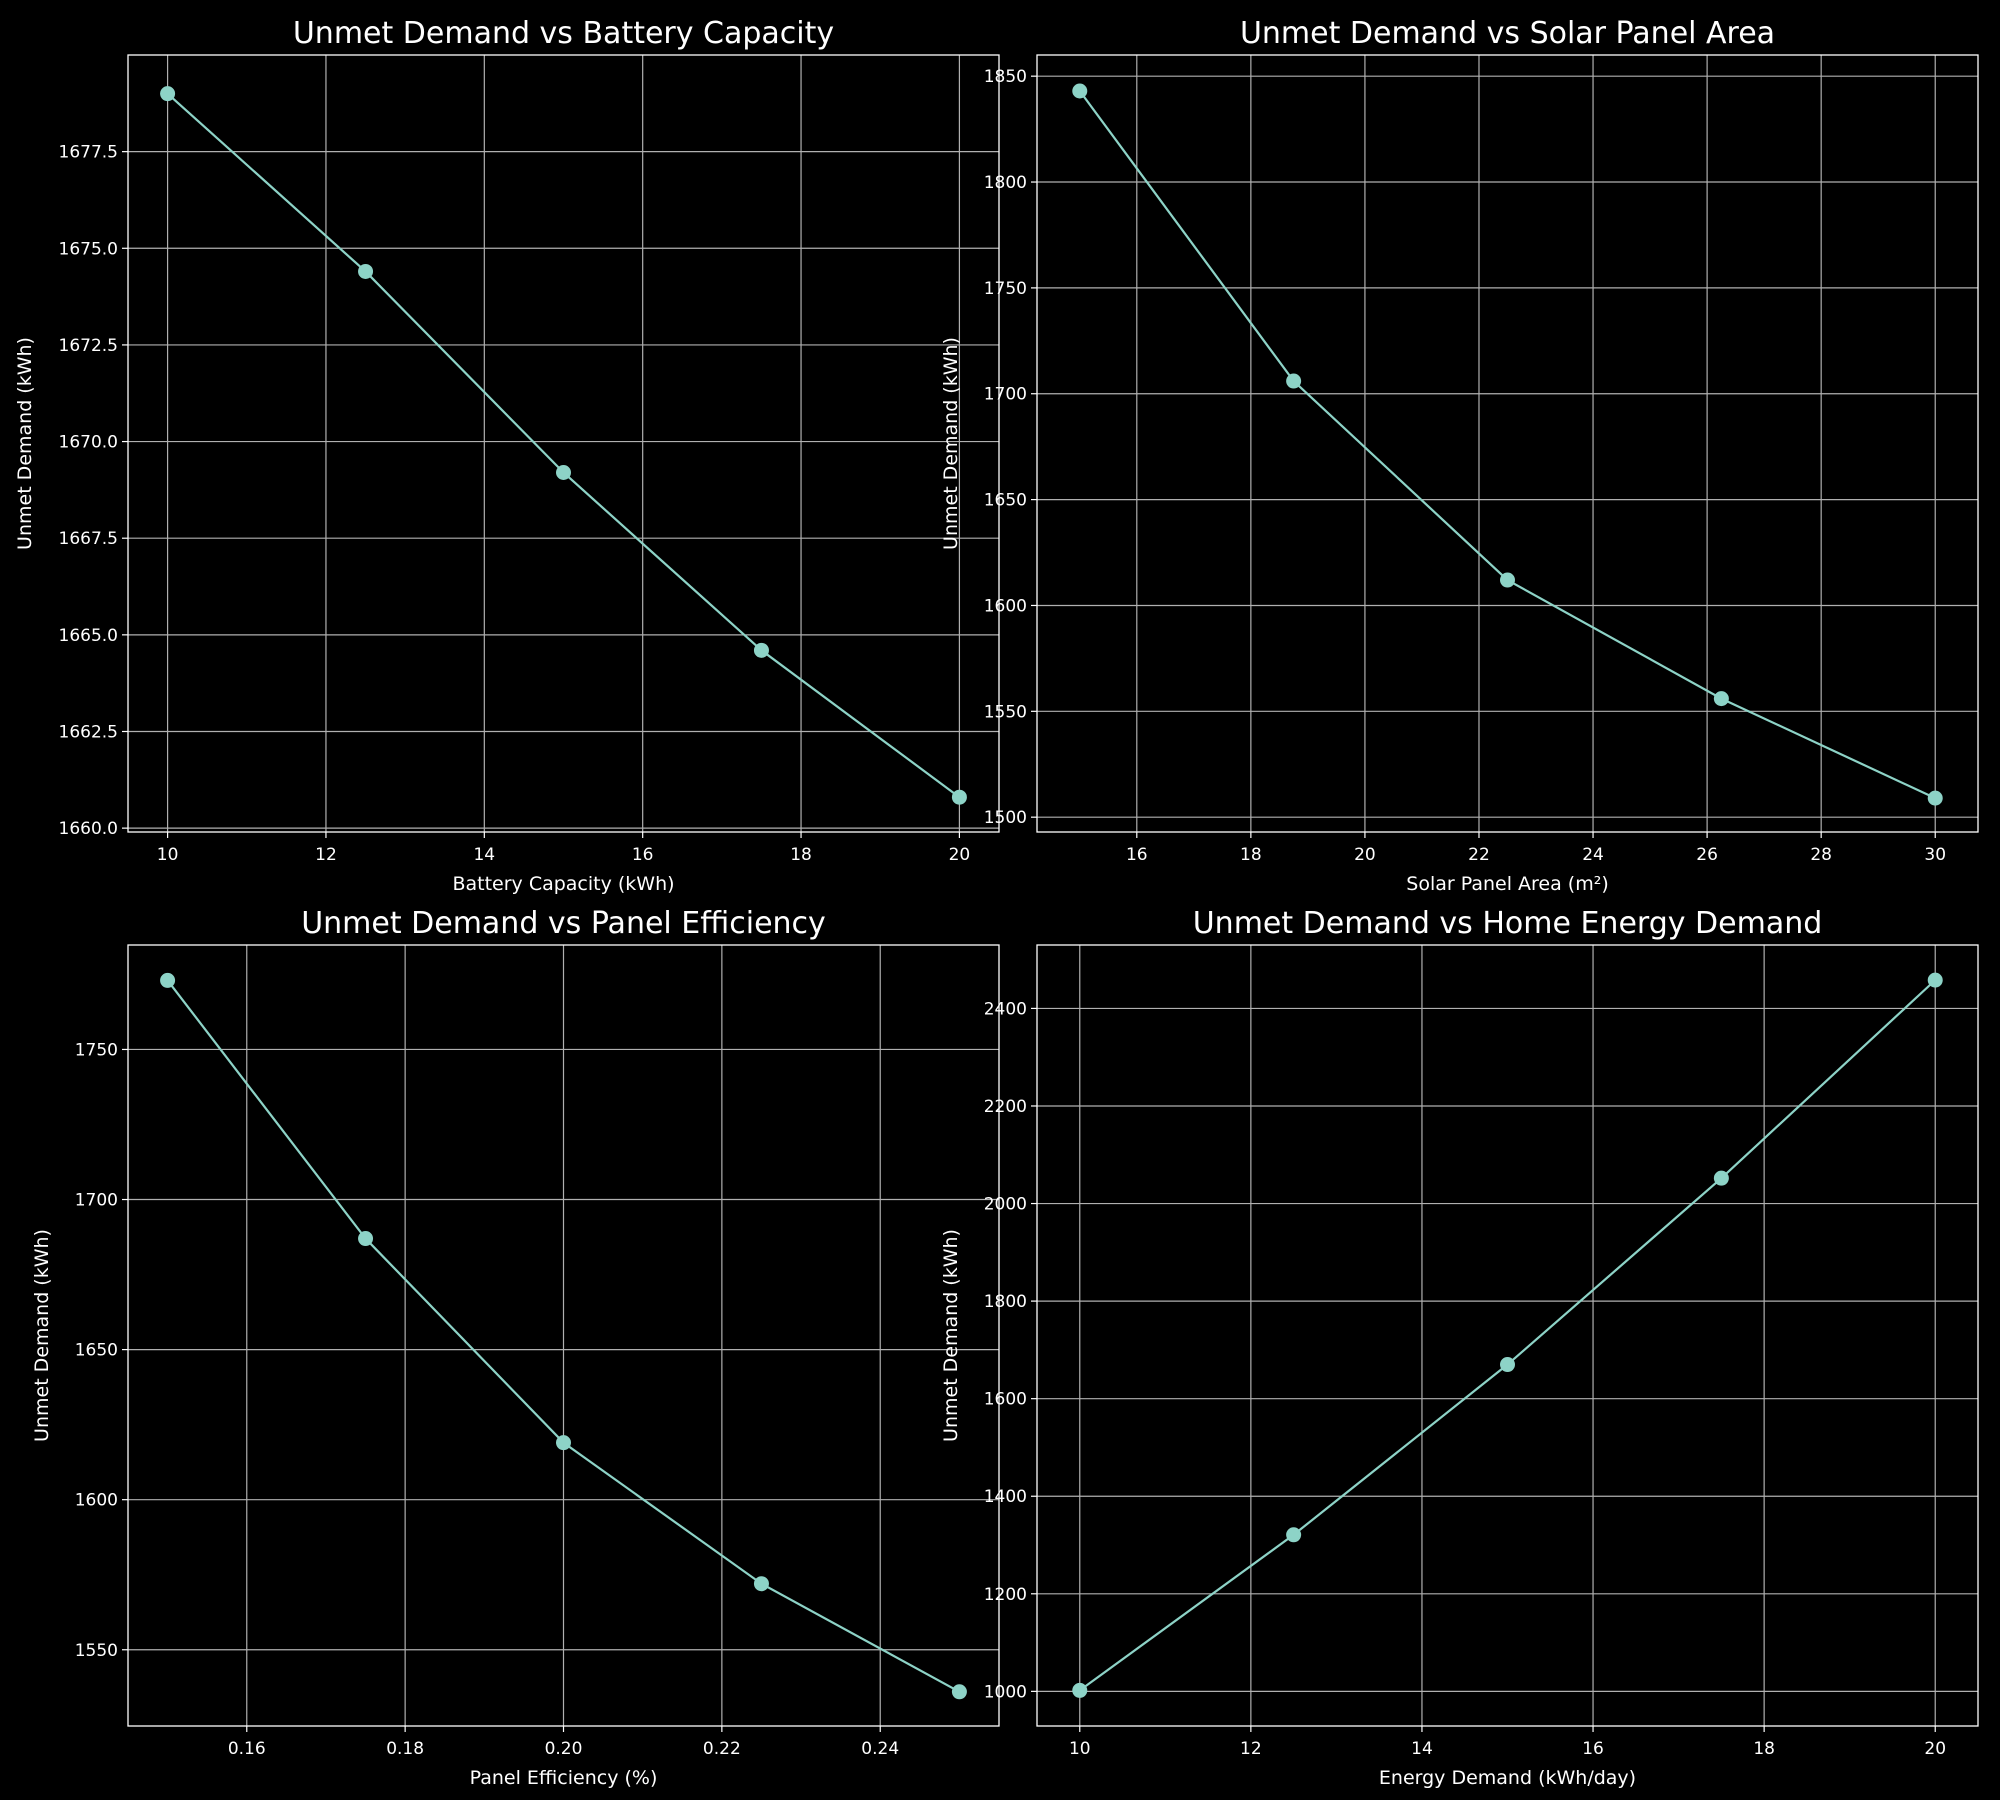  I want to click on x-tick-label: 30, so click(1935, 855).